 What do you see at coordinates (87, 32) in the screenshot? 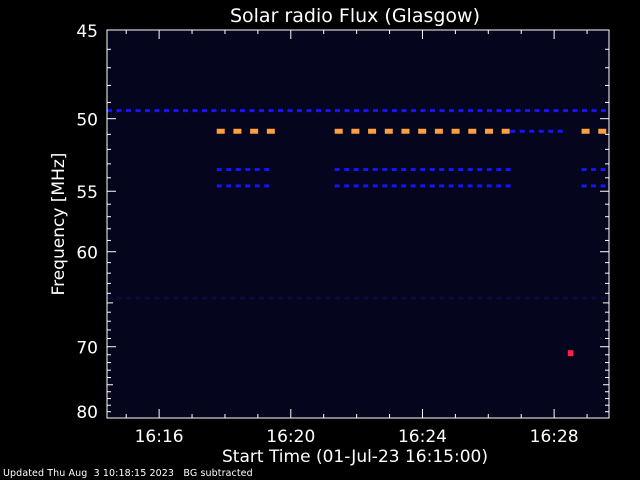
I see `y-tick-label: 45` at bounding box center [87, 32].